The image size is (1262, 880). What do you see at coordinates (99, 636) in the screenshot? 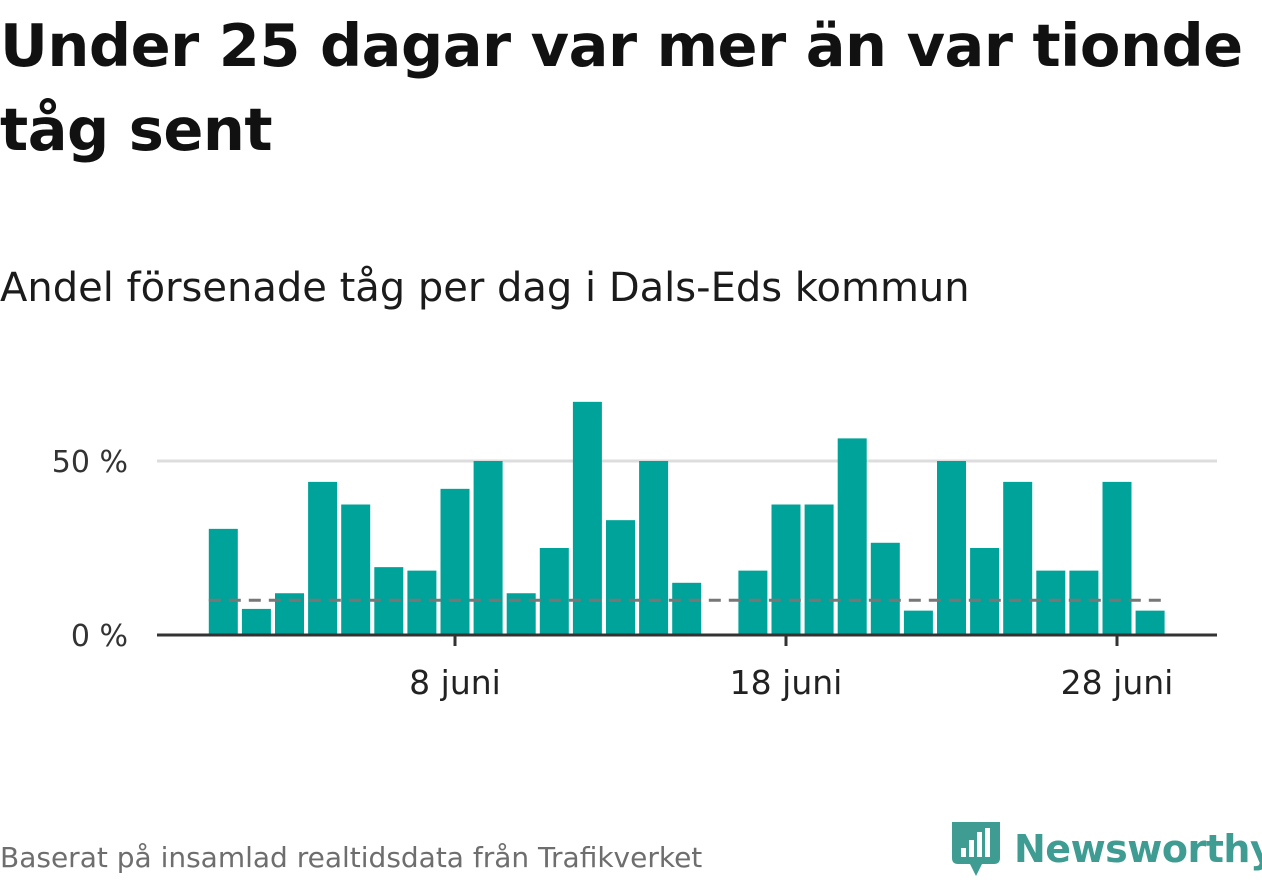
I see `y-tick-label: 0 %` at bounding box center [99, 636].